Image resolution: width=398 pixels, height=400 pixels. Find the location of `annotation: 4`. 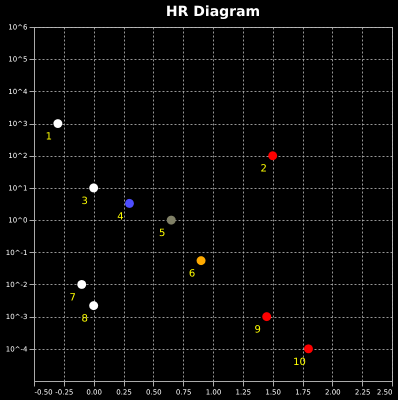

annotation: 4 is located at coordinates (120, 216).